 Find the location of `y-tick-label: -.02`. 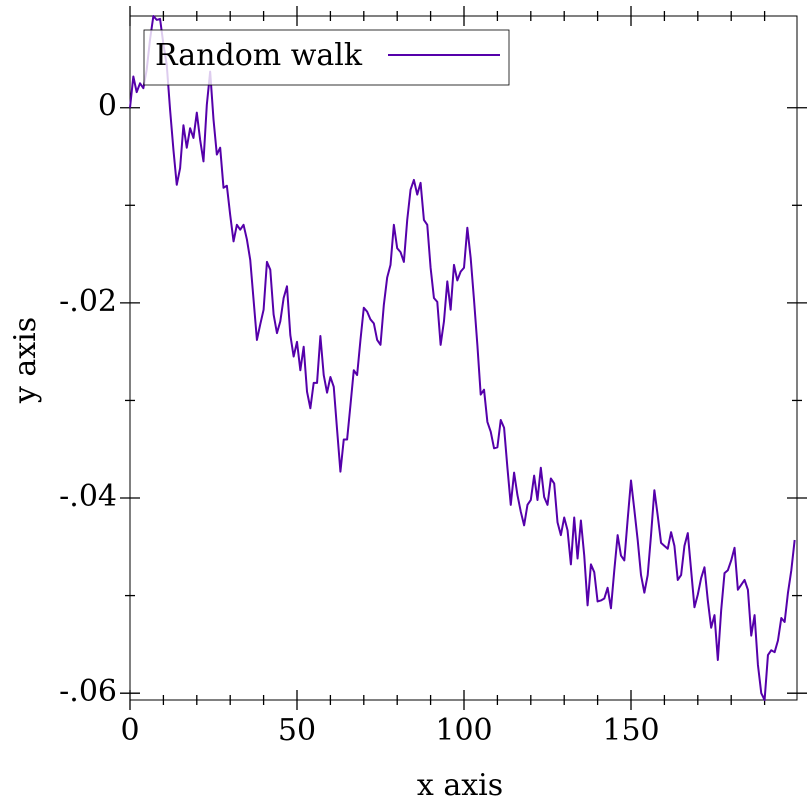

y-tick-label: -.02 is located at coordinates (88, 301).